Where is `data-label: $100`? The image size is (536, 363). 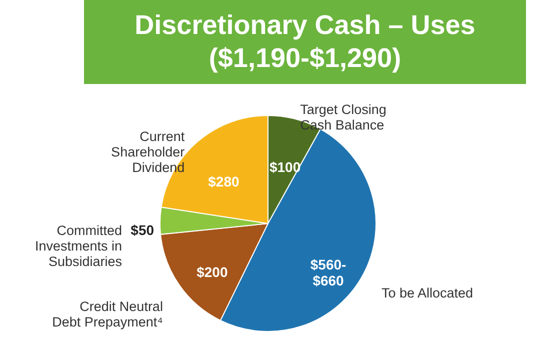 data-label: $100 is located at coordinates (285, 167).